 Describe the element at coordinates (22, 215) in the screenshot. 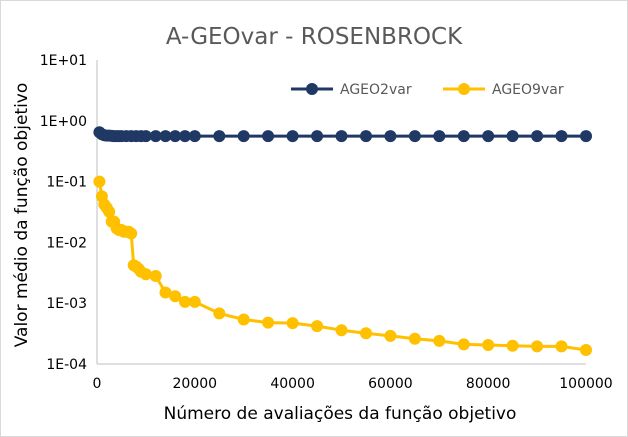

I see `y-axis-title: Valor médio da função objetivo` at that location.